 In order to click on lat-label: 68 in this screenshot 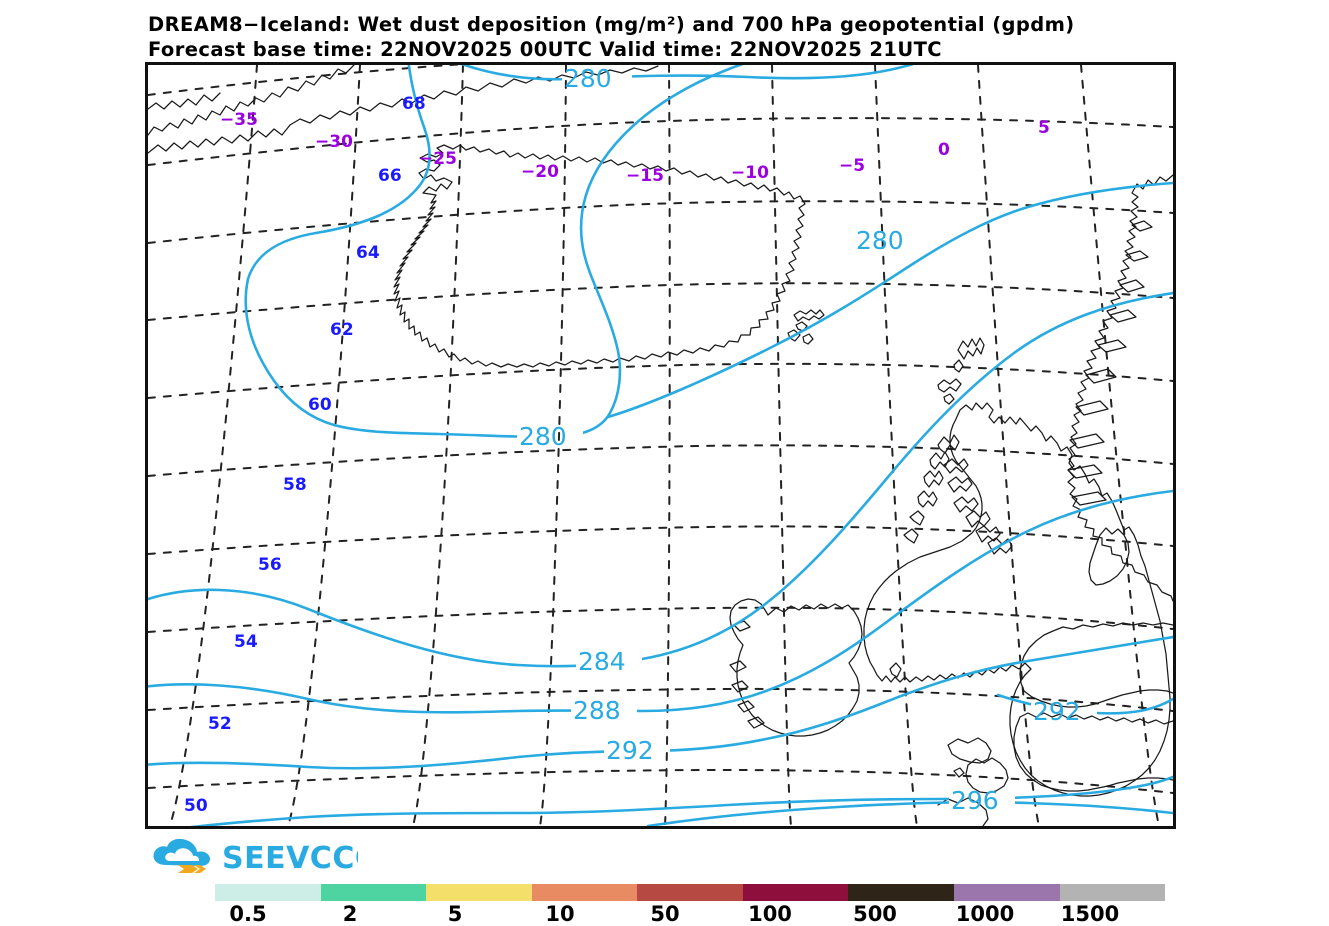, I will do `click(414, 104)`.